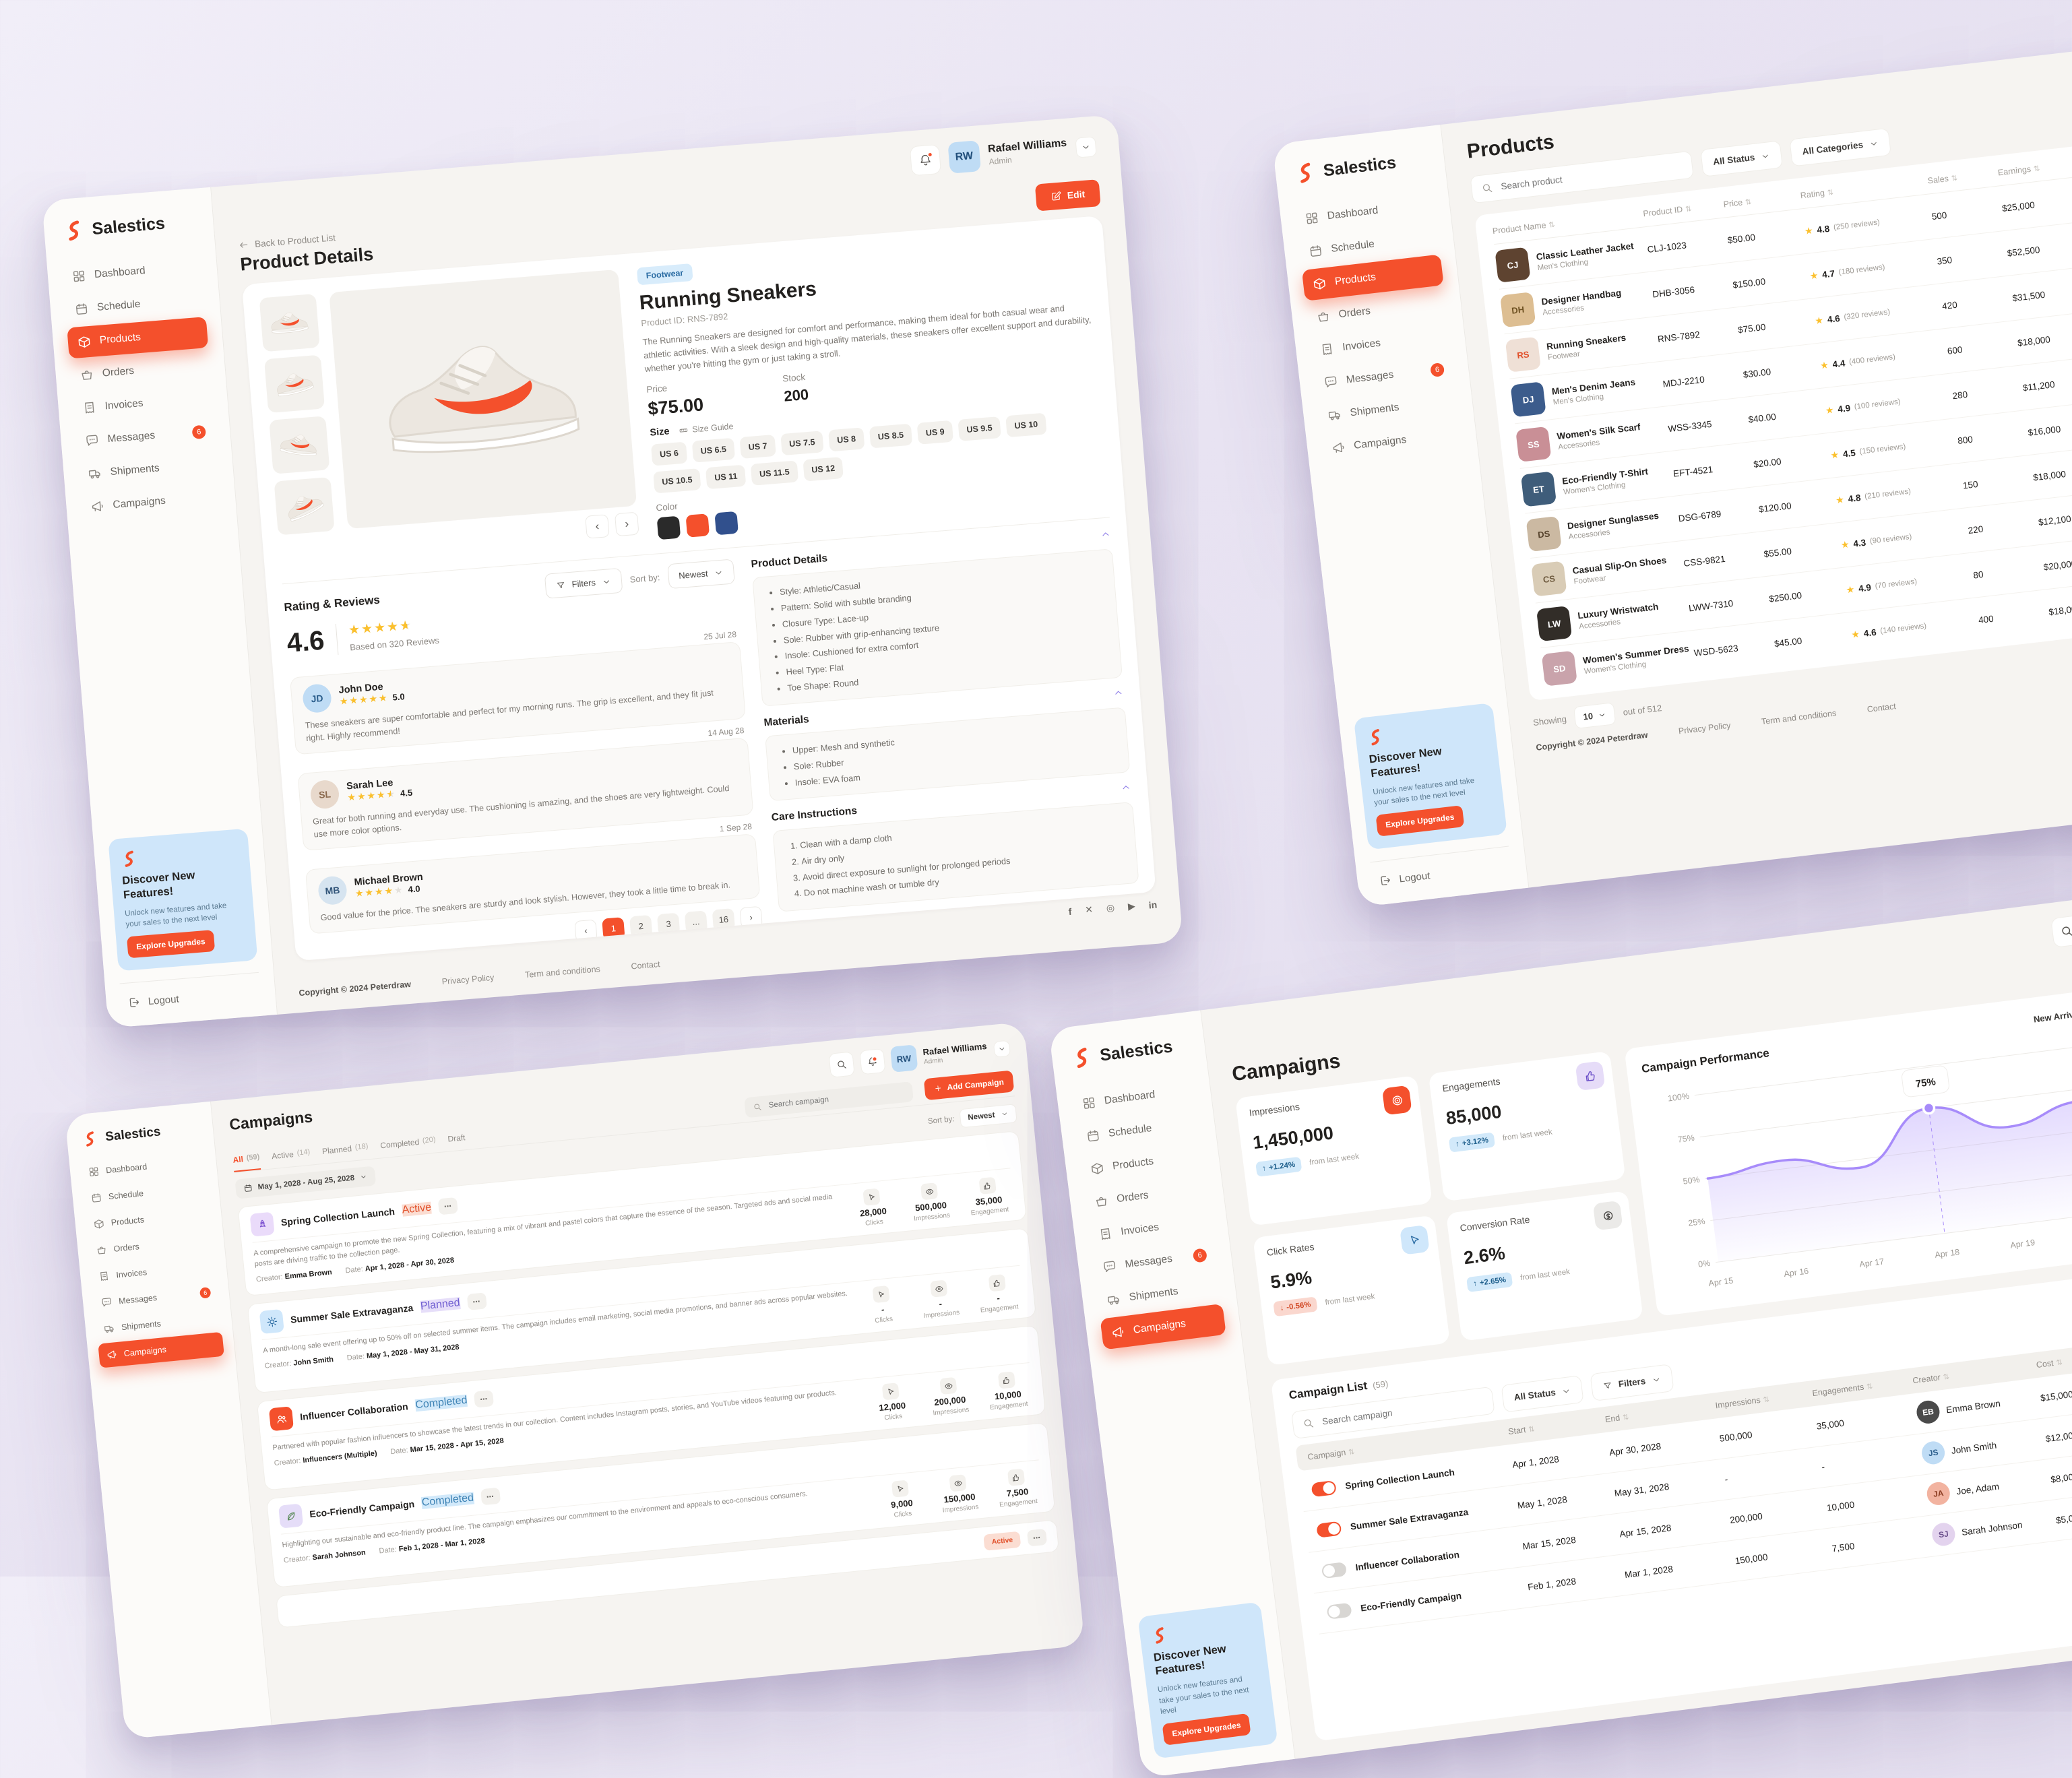 The image size is (2072, 1778). I want to click on logo-icon, so click(89, 1138).